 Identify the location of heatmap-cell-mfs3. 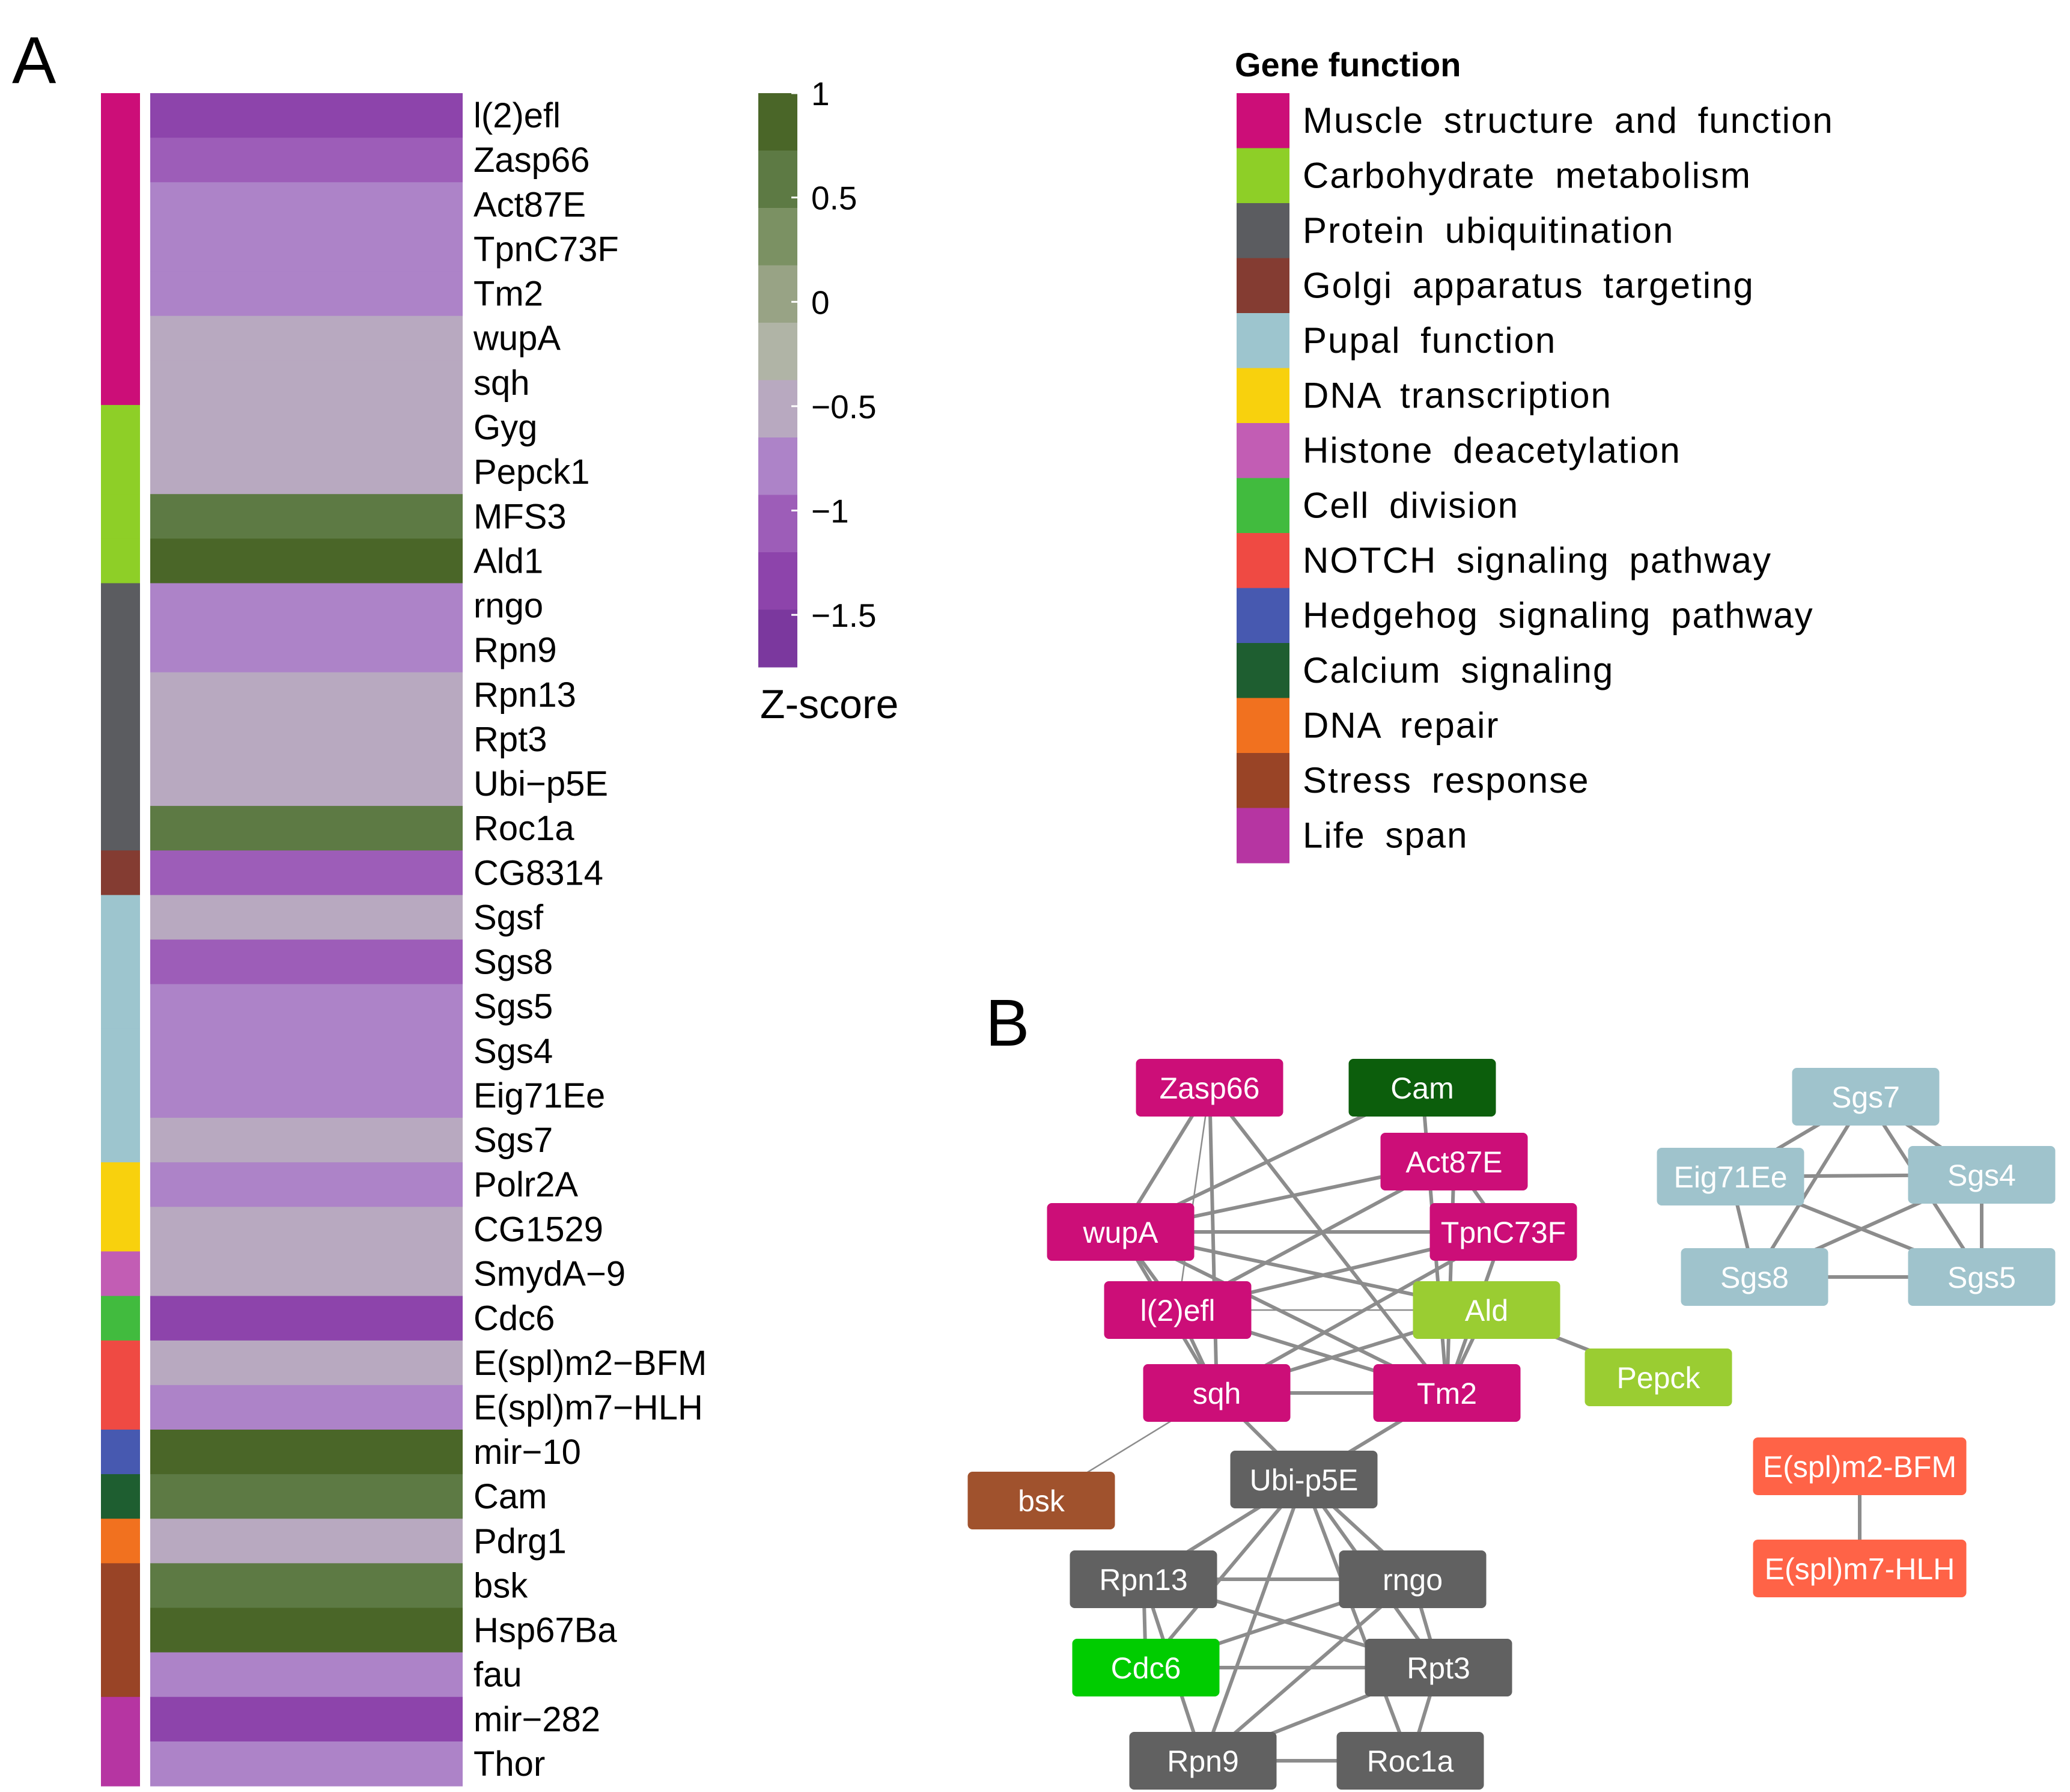
(307, 516).